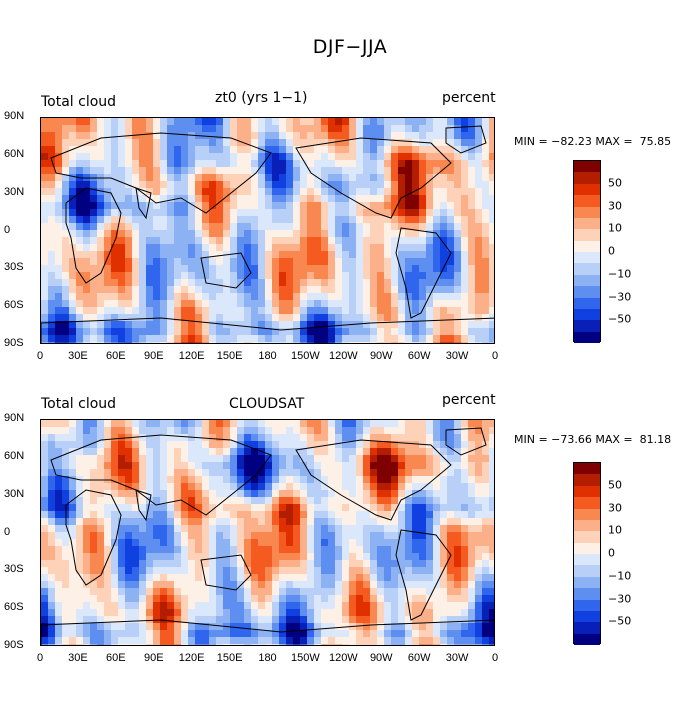 This screenshot has height=720, width=700. What do you see at coordinates (191, 658) in the screenshot?
I see `lon-tick-label: 120E` at bounding box center [191, 658].